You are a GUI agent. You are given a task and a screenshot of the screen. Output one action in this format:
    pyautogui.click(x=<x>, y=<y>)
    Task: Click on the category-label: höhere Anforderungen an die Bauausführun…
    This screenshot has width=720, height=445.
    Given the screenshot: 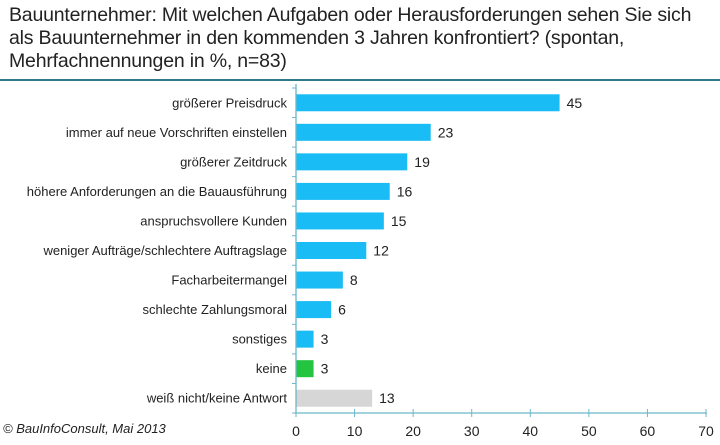 What is the action you would take?
    pyautogui.click(x=157, y=191)
    